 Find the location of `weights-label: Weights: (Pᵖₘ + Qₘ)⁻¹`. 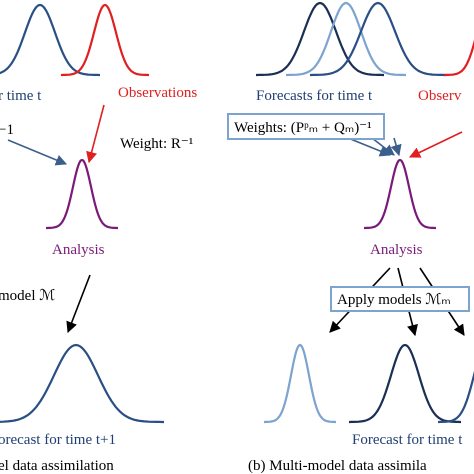

weights-label: Weights: (Pᵖₘ + Qₘ)⁻¹ is located at coordinates (303, 128).